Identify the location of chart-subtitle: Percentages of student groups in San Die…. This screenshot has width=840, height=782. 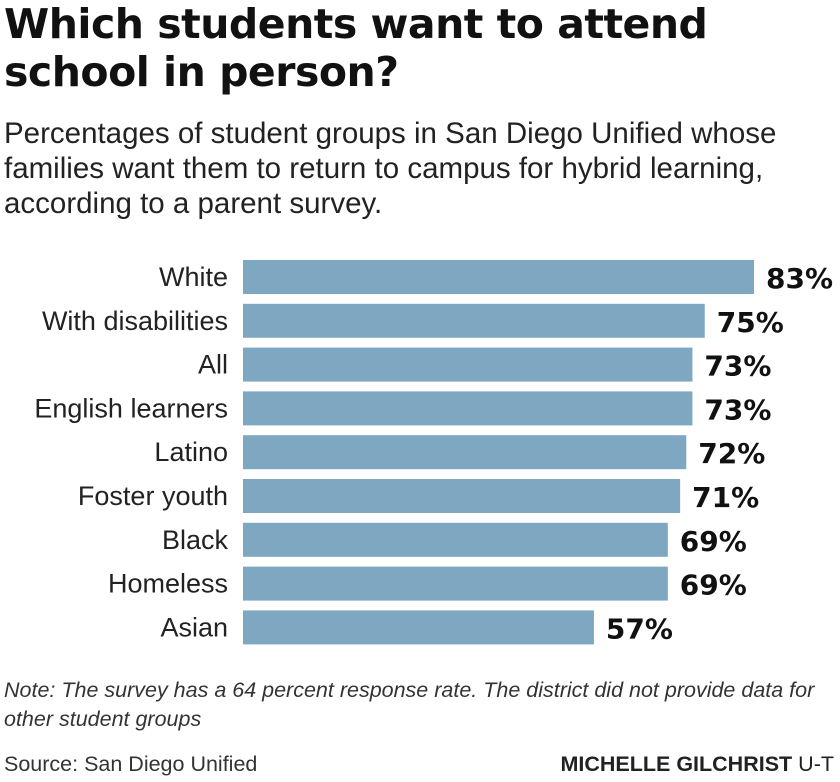
(390, 168).